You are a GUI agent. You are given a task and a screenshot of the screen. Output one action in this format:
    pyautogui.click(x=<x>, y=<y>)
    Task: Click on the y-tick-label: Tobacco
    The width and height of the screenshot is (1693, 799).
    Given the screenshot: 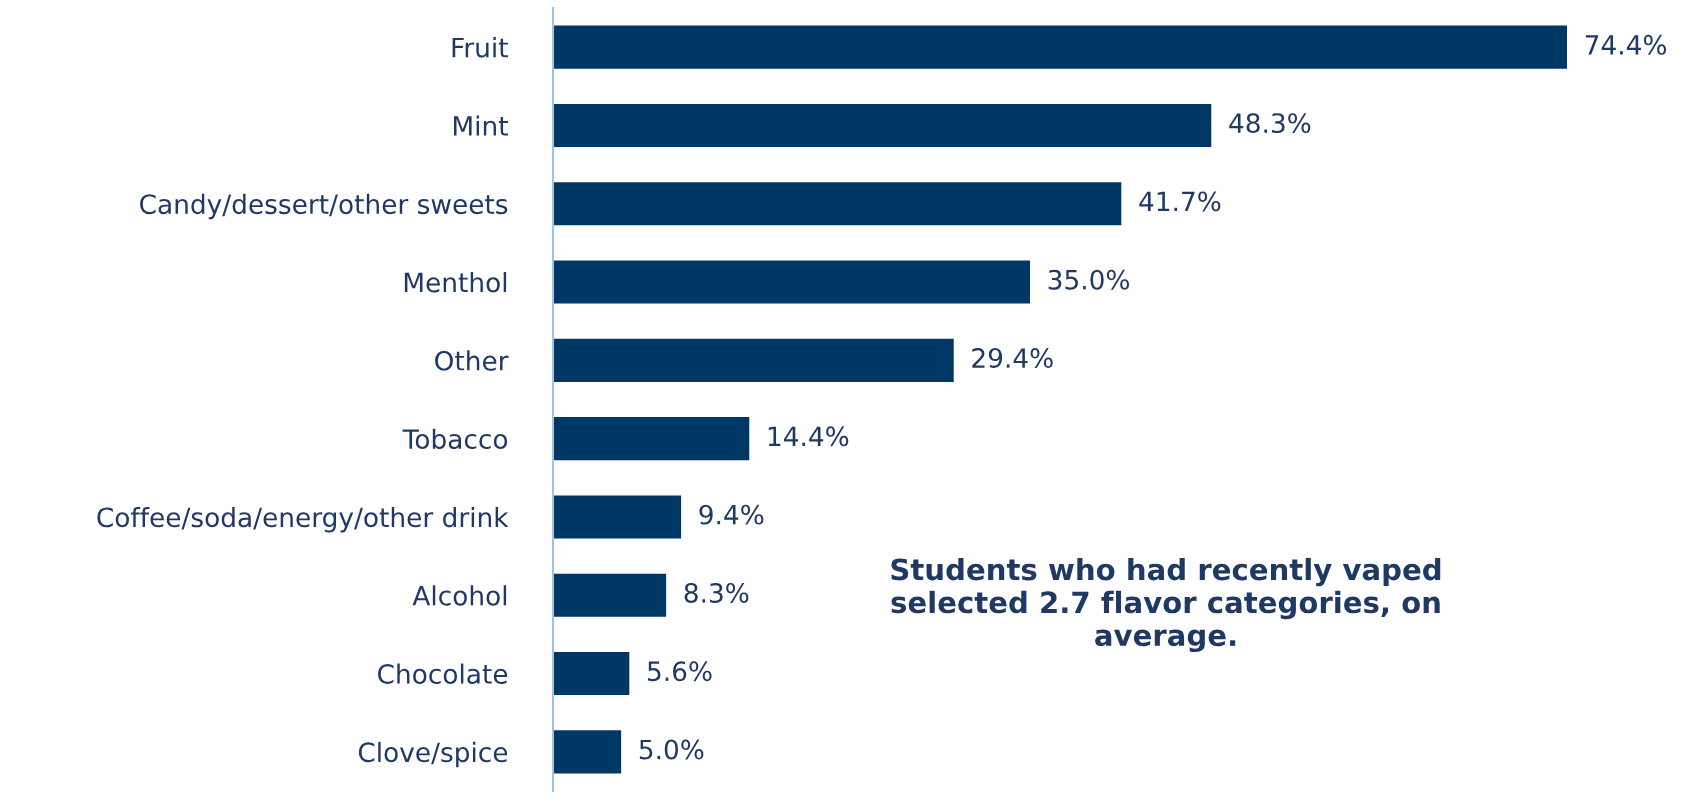 What is the action you would take?
    pyautogui.click(x=455, y=439)
    